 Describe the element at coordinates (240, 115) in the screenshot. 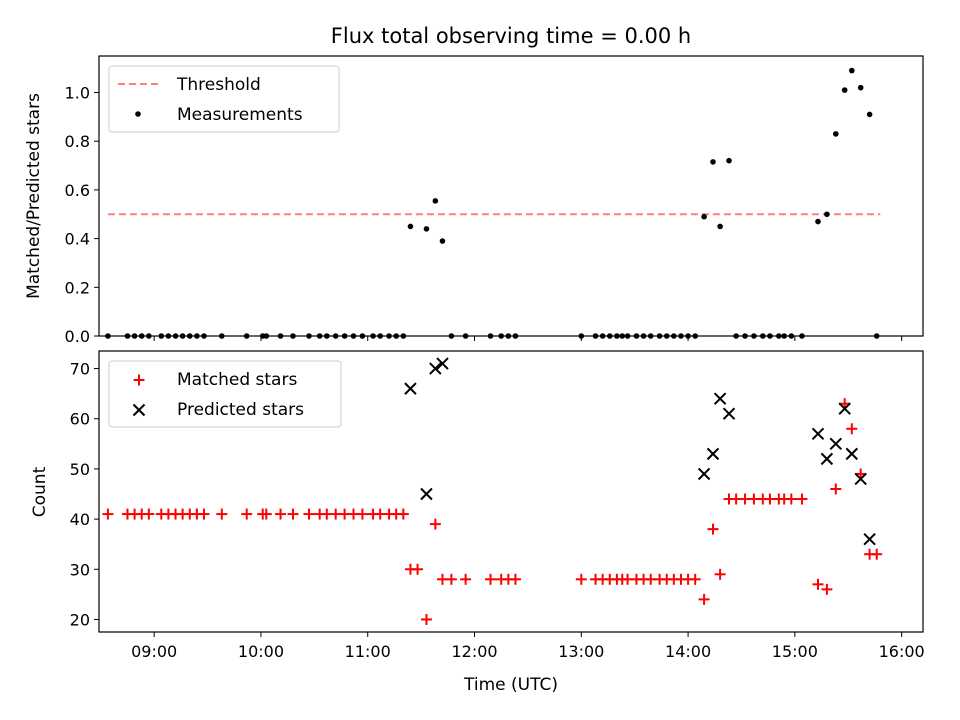

I see `measurements-legend-label: Measurements` at that location.